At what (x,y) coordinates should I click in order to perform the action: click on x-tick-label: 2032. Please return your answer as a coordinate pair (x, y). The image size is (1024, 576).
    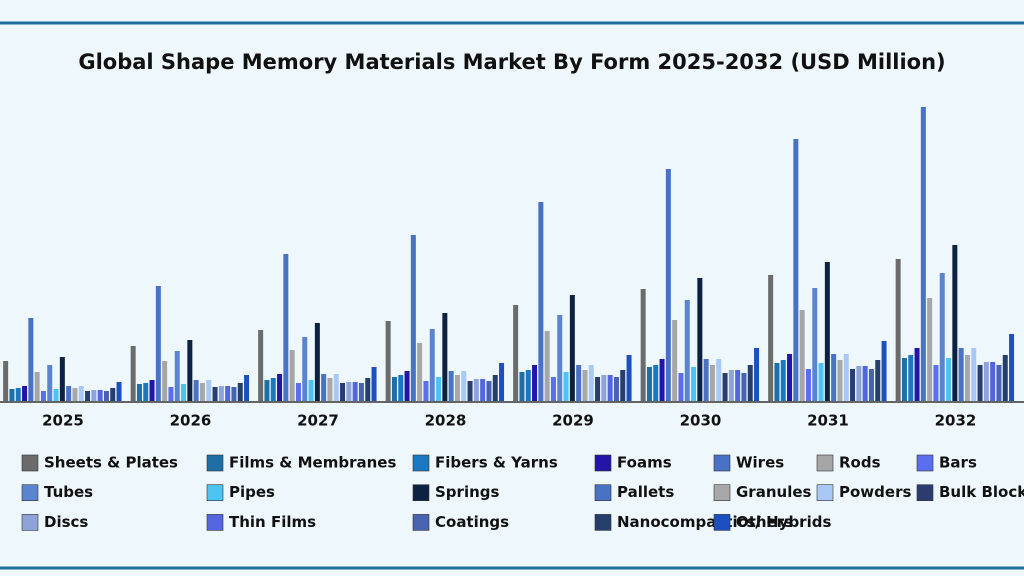
    Looking at the image, I should click on (956, 421).